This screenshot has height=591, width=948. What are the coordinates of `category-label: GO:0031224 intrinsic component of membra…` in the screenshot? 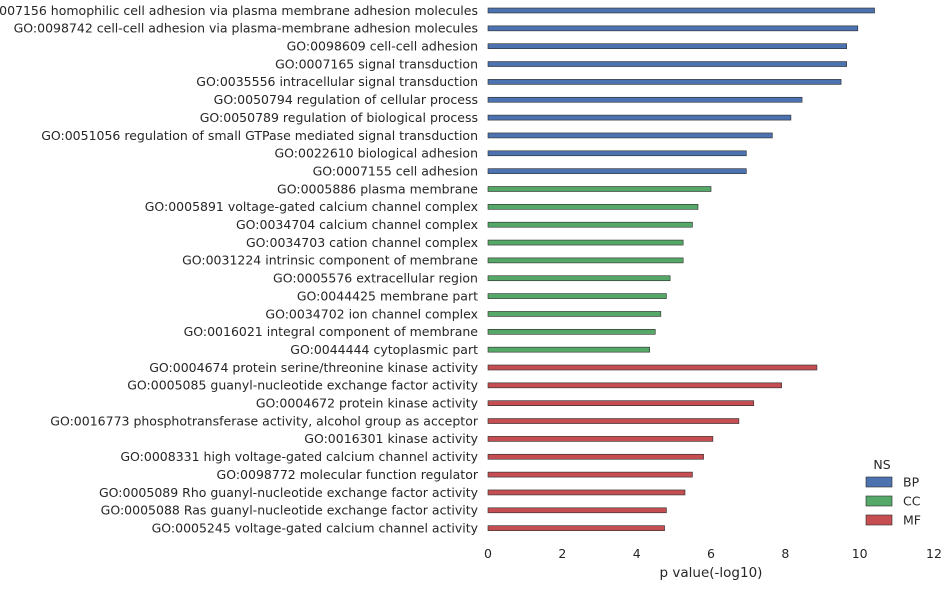 It's located at (330, 260).